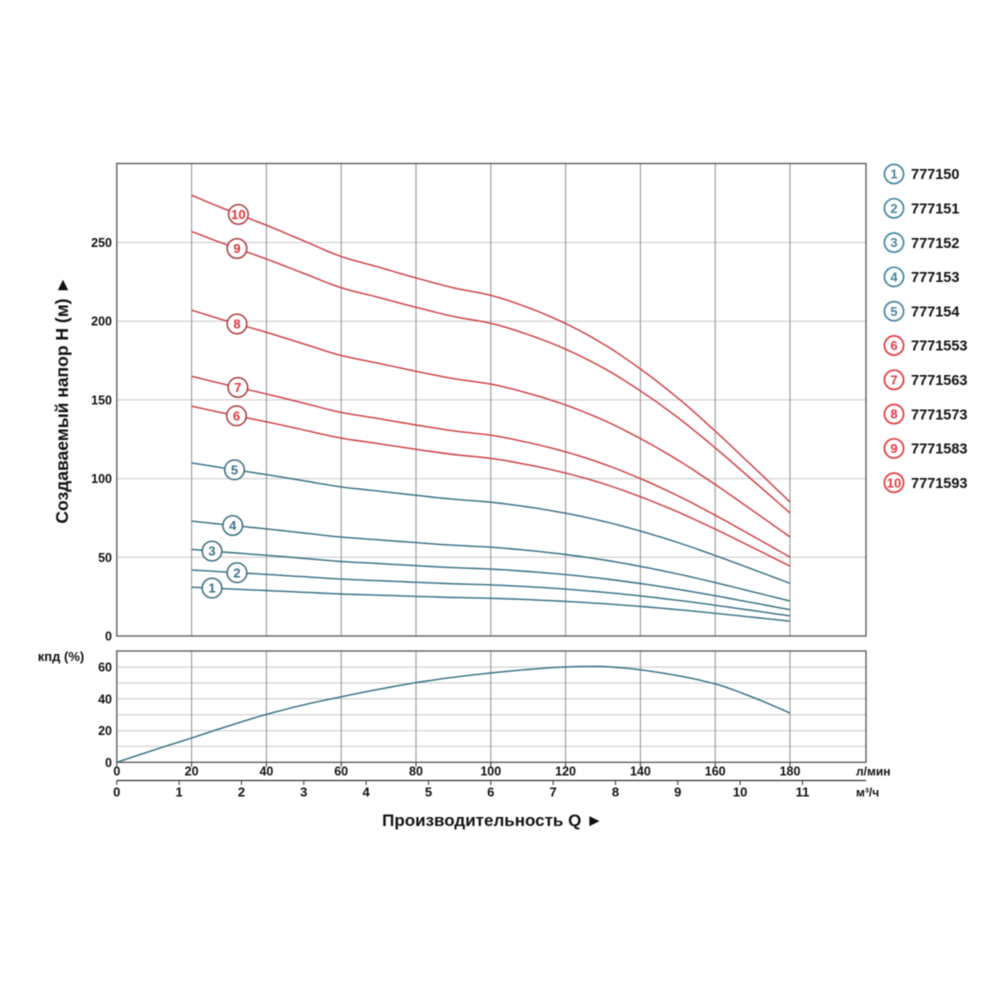 The image size is (1000, 1005). Describe the element at coordinates (867, 793) in the screenshot. I see `svg-text: м³/ч` at that location.